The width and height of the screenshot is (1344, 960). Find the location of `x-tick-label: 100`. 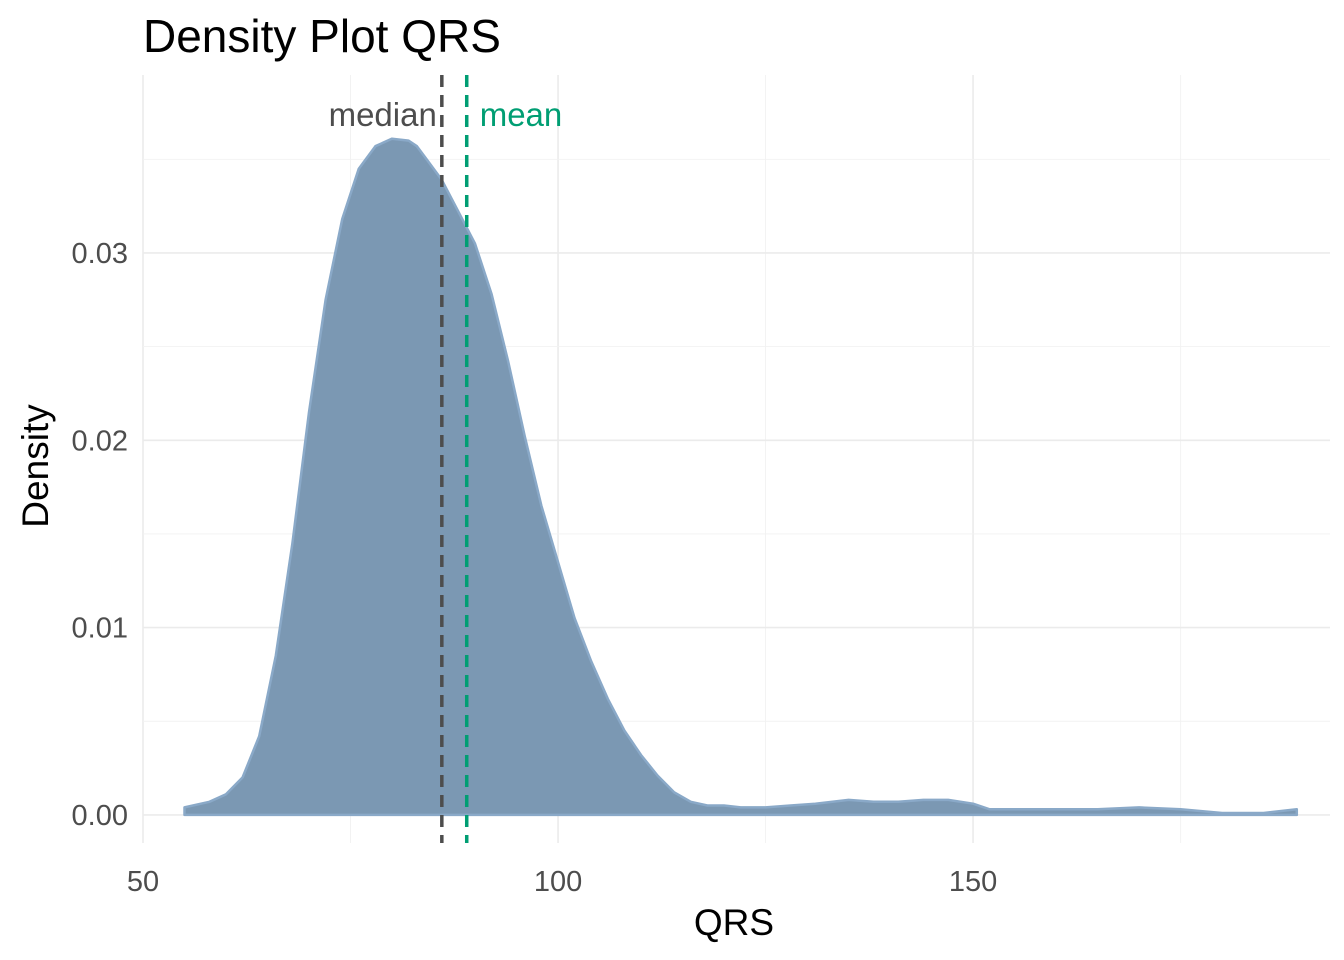

x-tick-label: 100 is located at coordinates (558, 882).